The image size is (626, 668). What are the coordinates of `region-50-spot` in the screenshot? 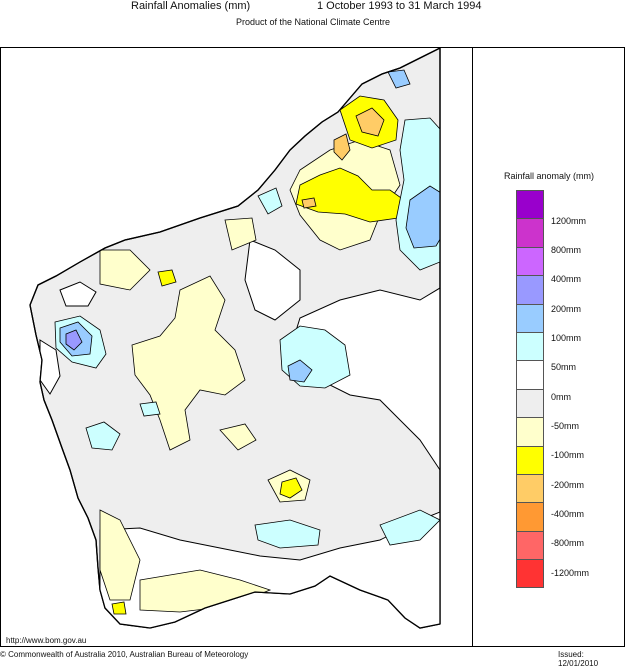 It's located at (150, 409).